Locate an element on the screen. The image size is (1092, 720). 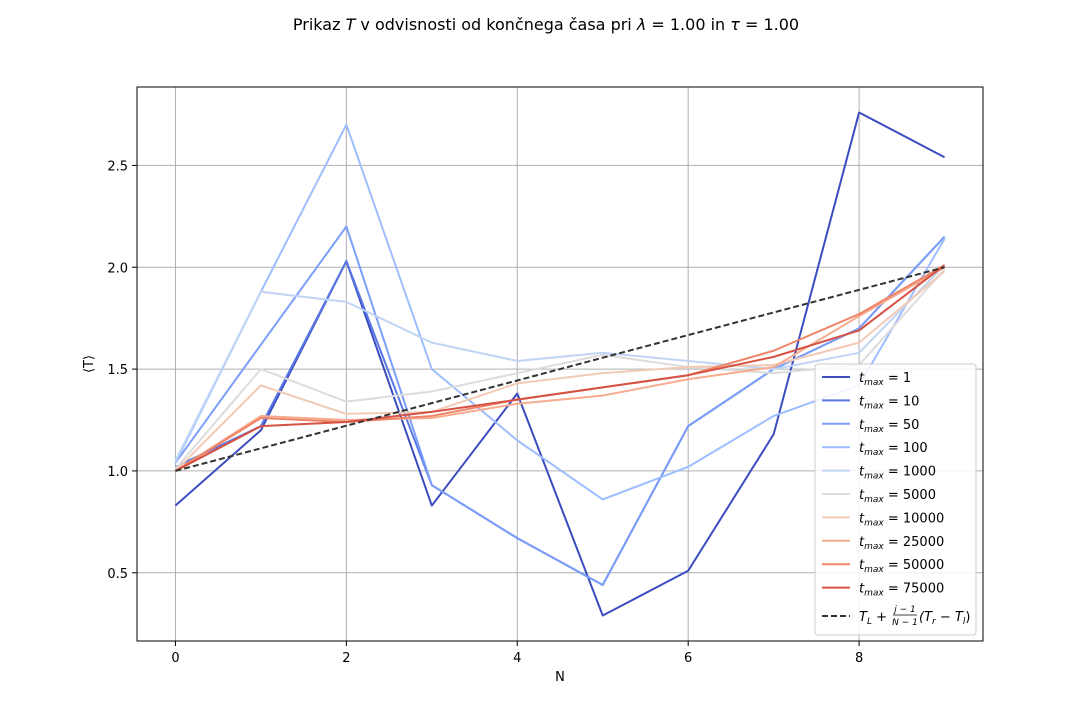
legend-label: tmax = 1000 is located at coordinates (897, 473).